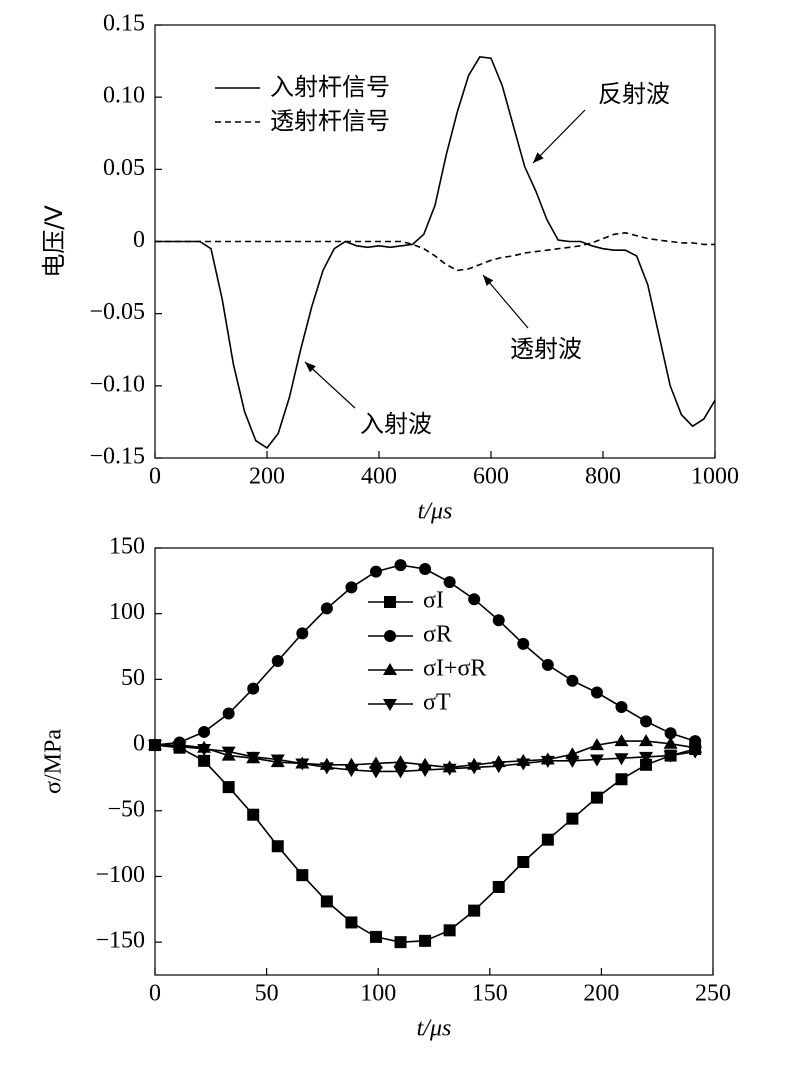 The height and width of the screenshot is (1070, 790). Describe the element at coordinates (491, 477) in the screenshot. I see `x-tick-label: 600` at that location.